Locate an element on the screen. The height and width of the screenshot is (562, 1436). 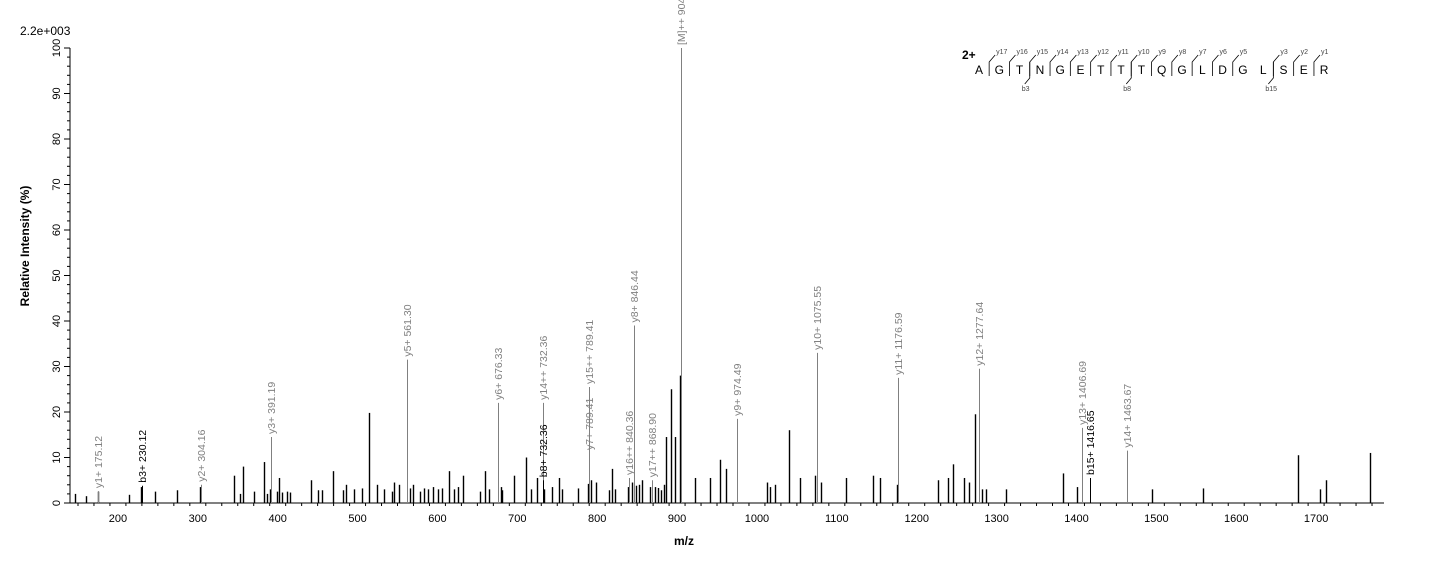
y-ion-fragment-label: y16 is located at coordinates (1021, 52).